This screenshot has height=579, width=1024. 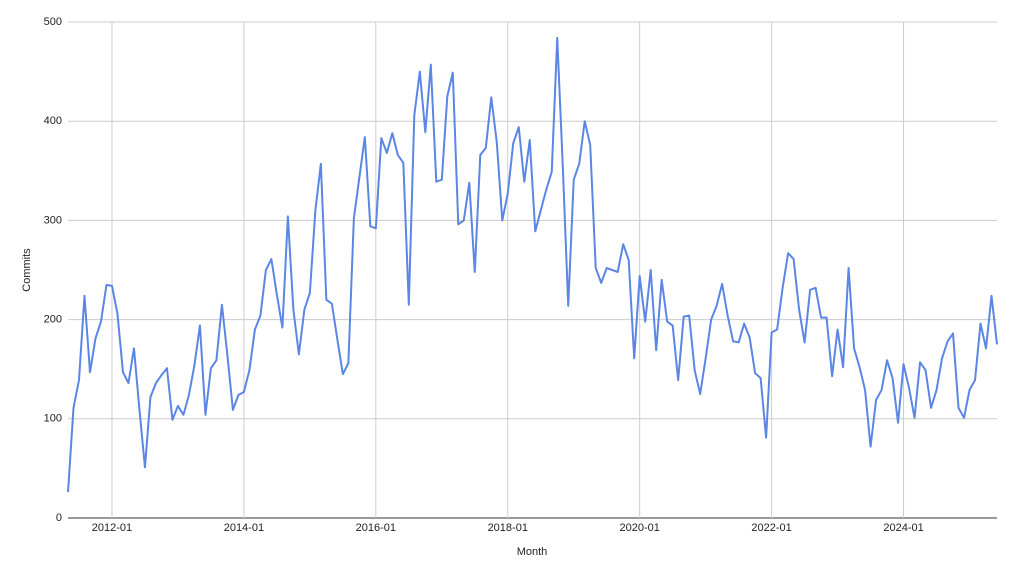 I want to click on x-tick-label: 2012-01, so click(x=112, y=528).